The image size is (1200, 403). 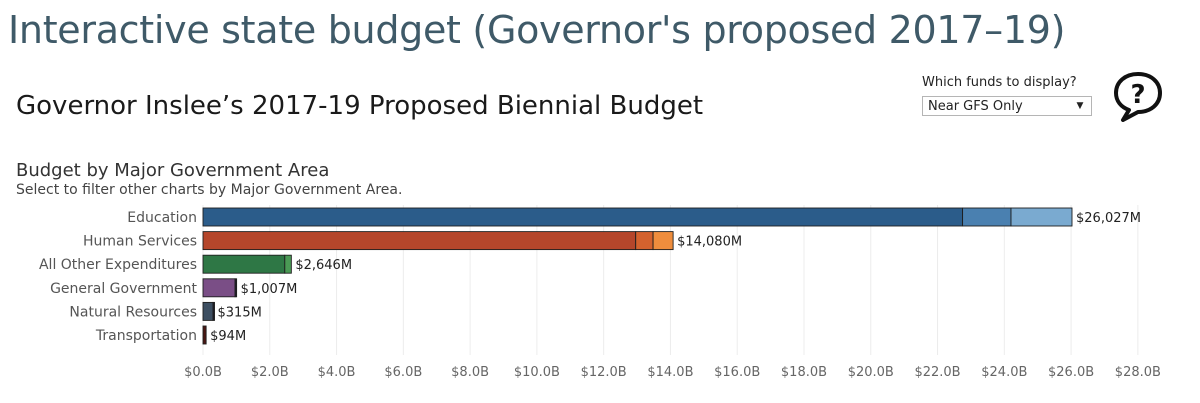 What do you see at coordinates (537, 372) in the screenshot?
I see `x-tick-label: $10.0B` at bounding box center [537, 372].